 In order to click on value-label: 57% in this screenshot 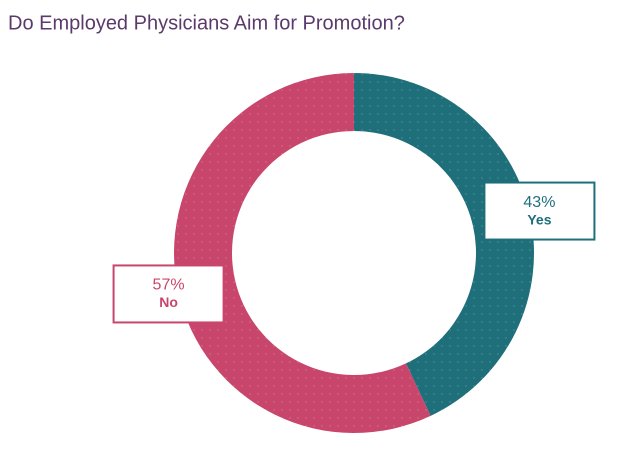, I will do `click(169, 285)`.